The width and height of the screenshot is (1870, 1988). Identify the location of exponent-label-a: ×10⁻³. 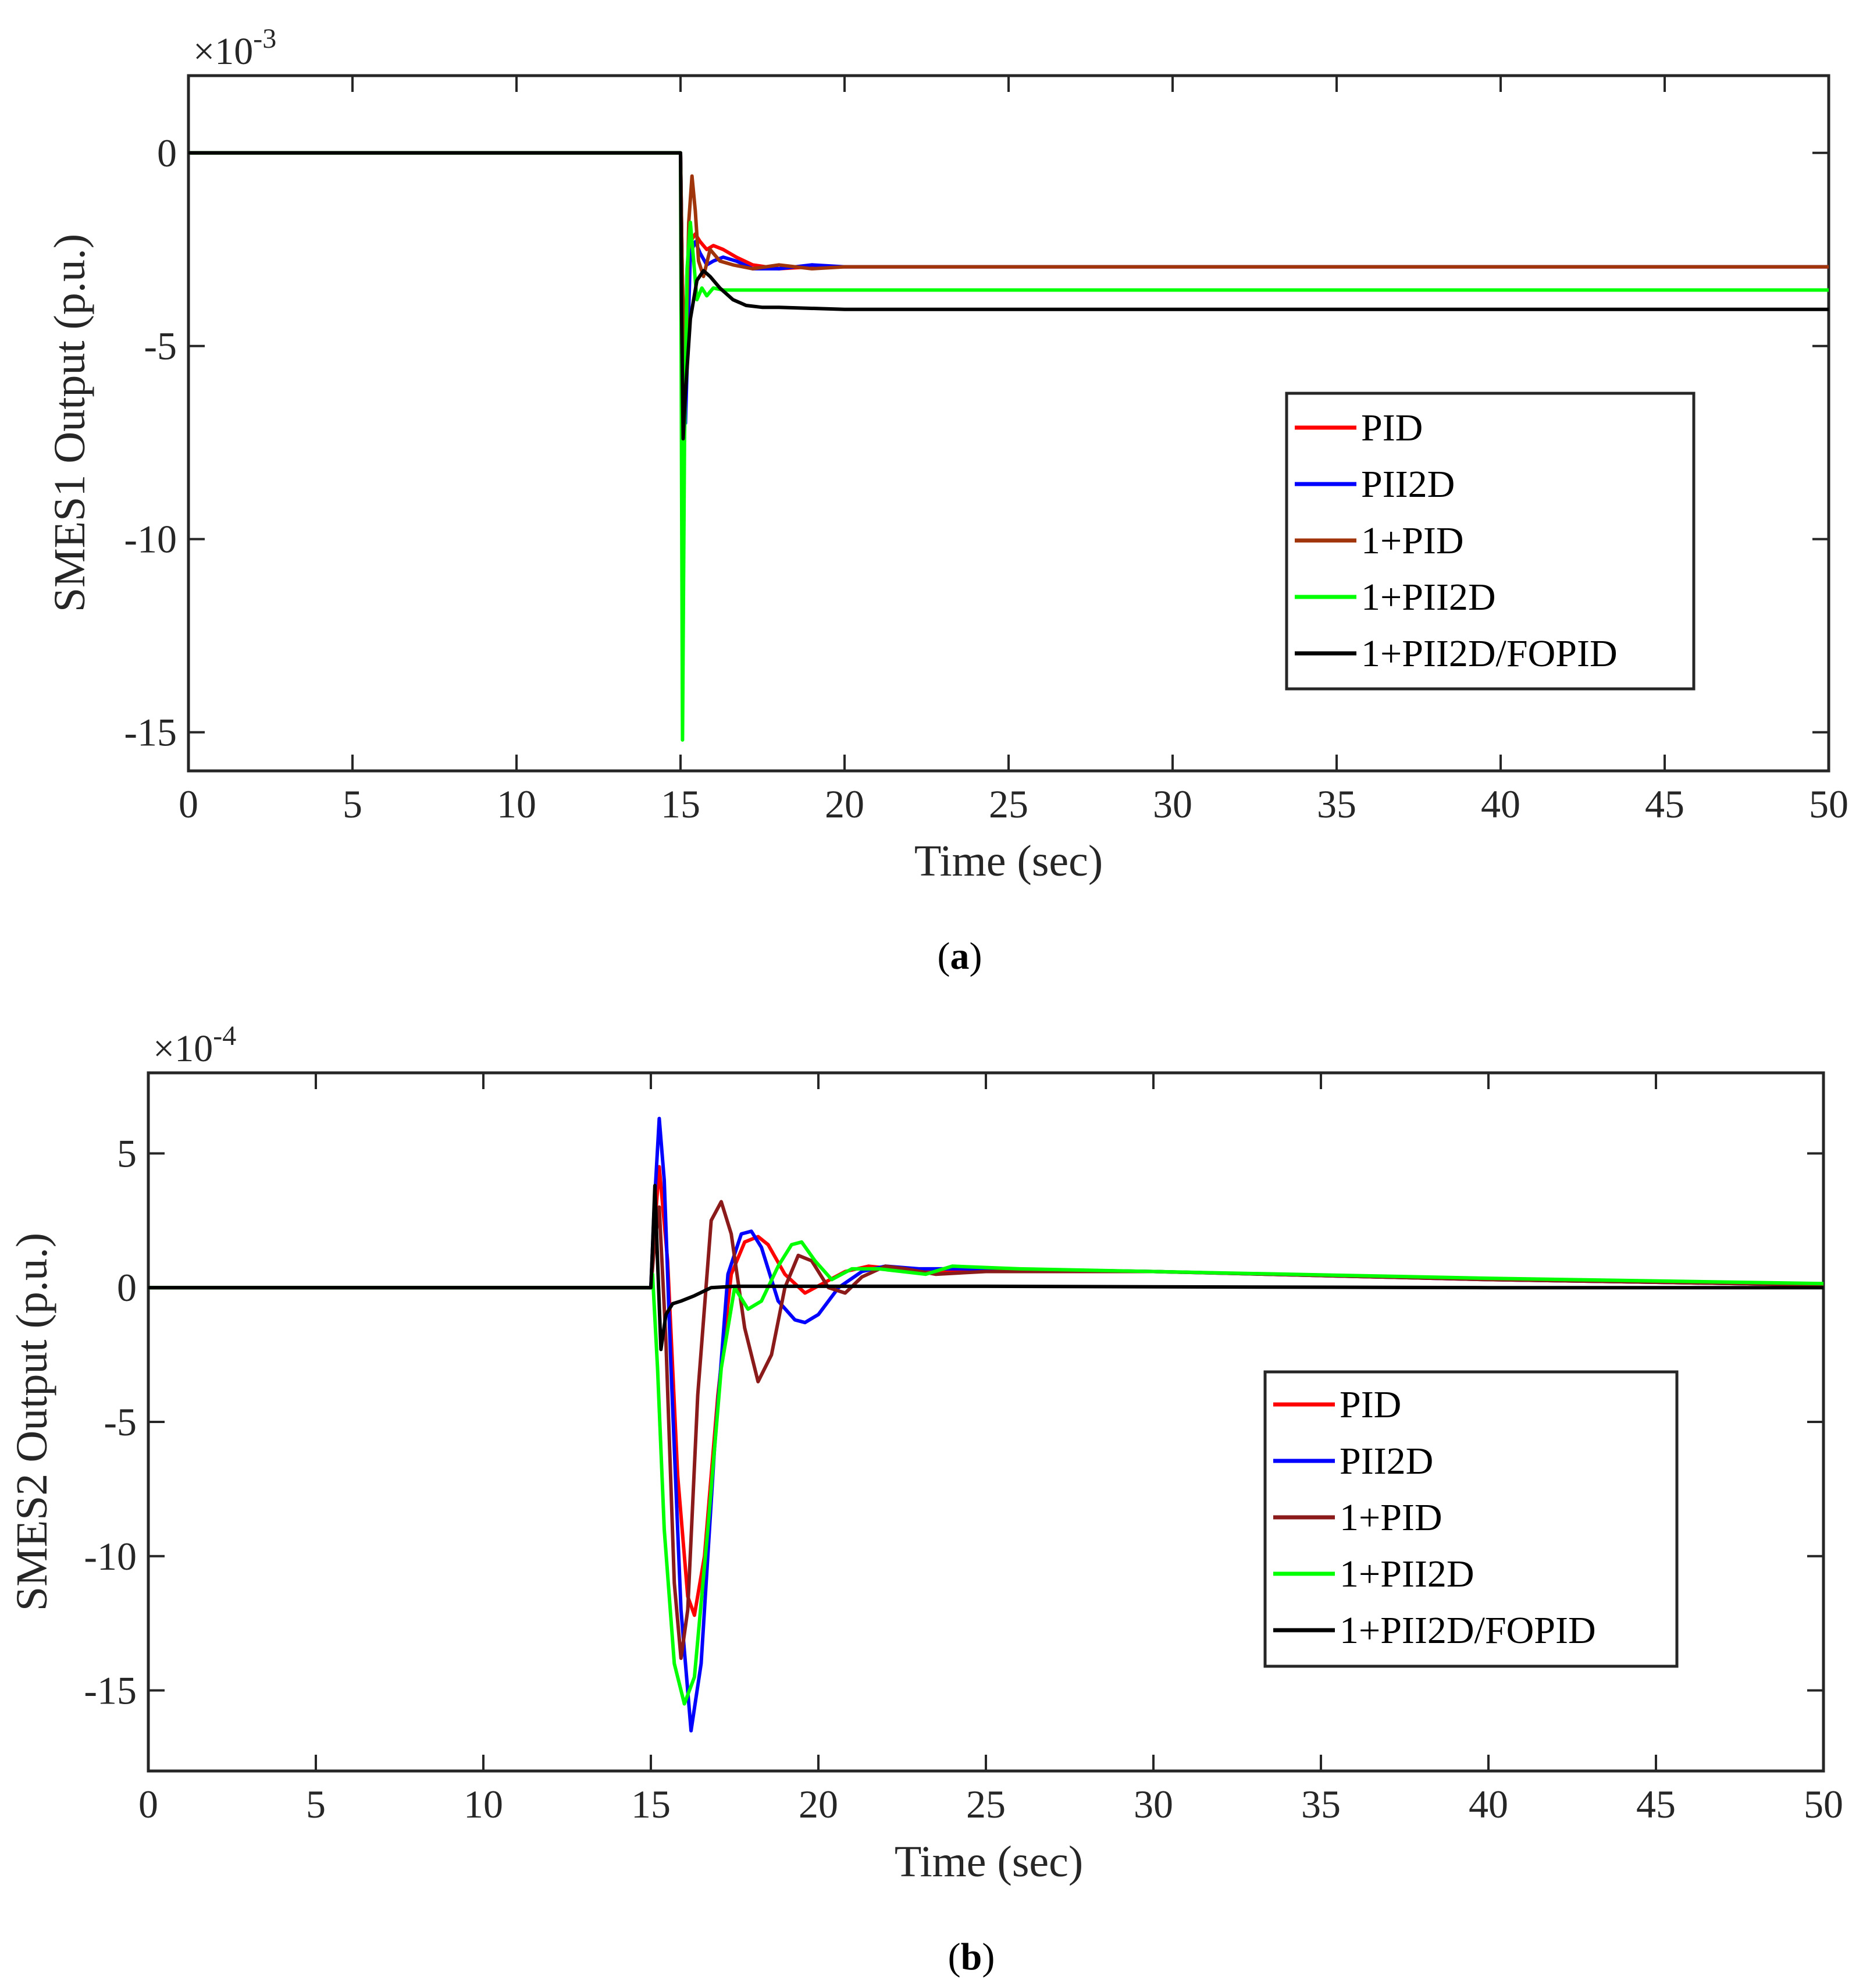
(235, 48).